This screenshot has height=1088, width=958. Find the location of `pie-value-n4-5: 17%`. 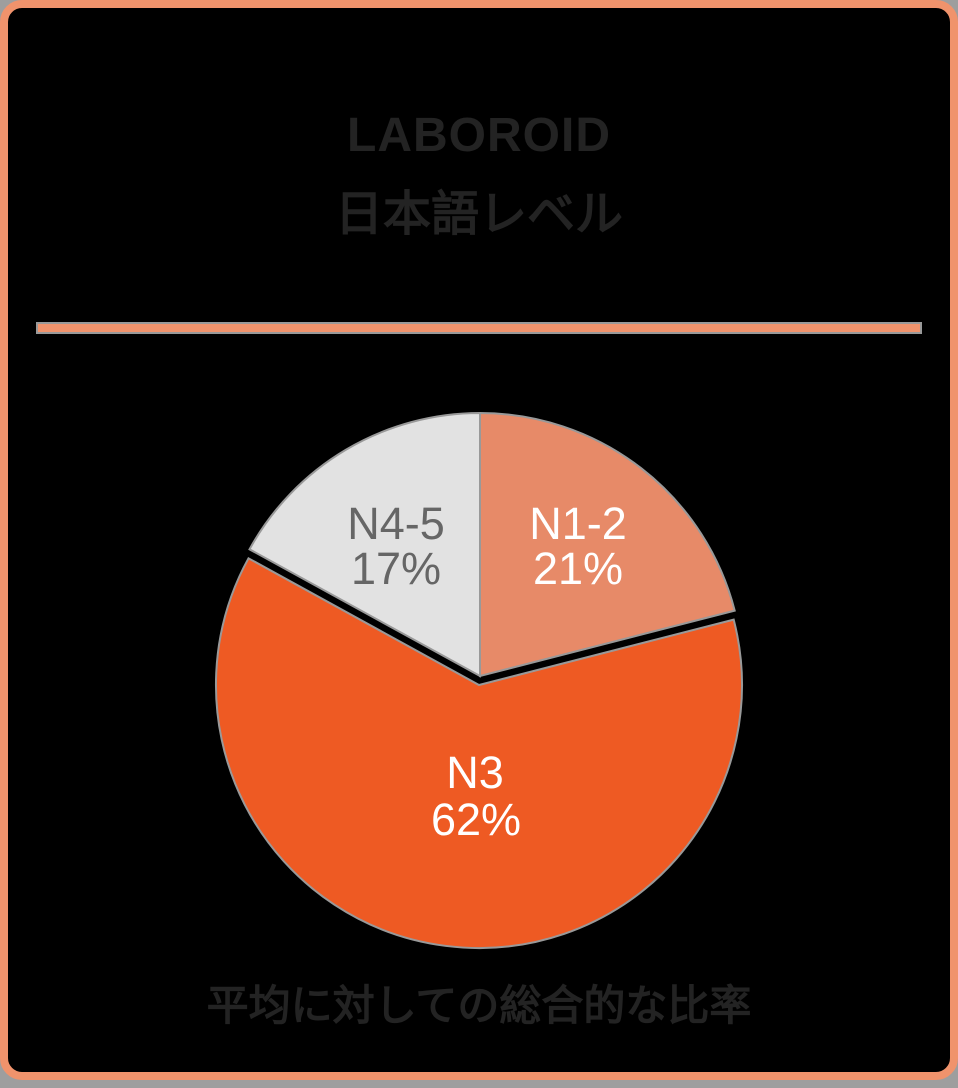

pie-value-n4-5: 17% is located at coordinates (396, 568).